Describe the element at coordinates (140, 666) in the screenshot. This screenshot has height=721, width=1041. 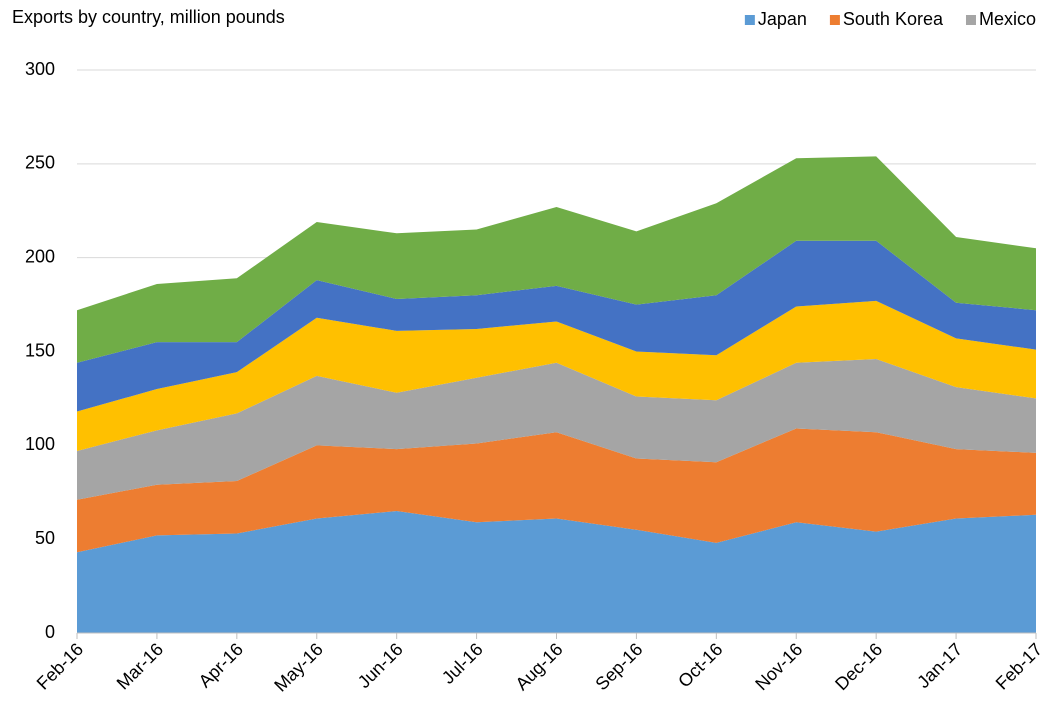
I see `x-tick-label: Mar-16` at that location.